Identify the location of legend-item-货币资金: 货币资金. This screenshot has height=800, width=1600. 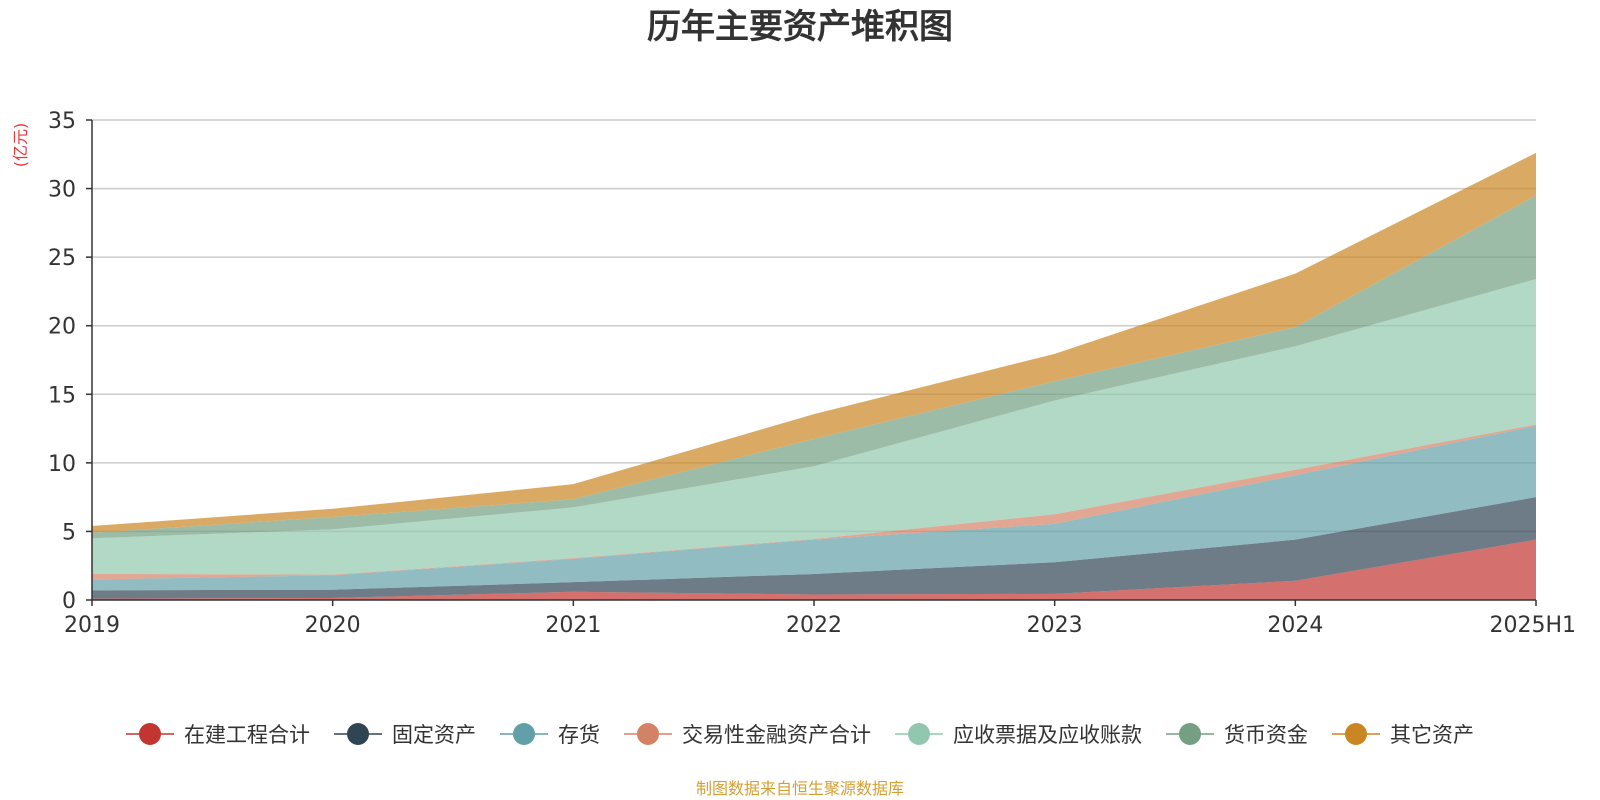
(1237, 735).